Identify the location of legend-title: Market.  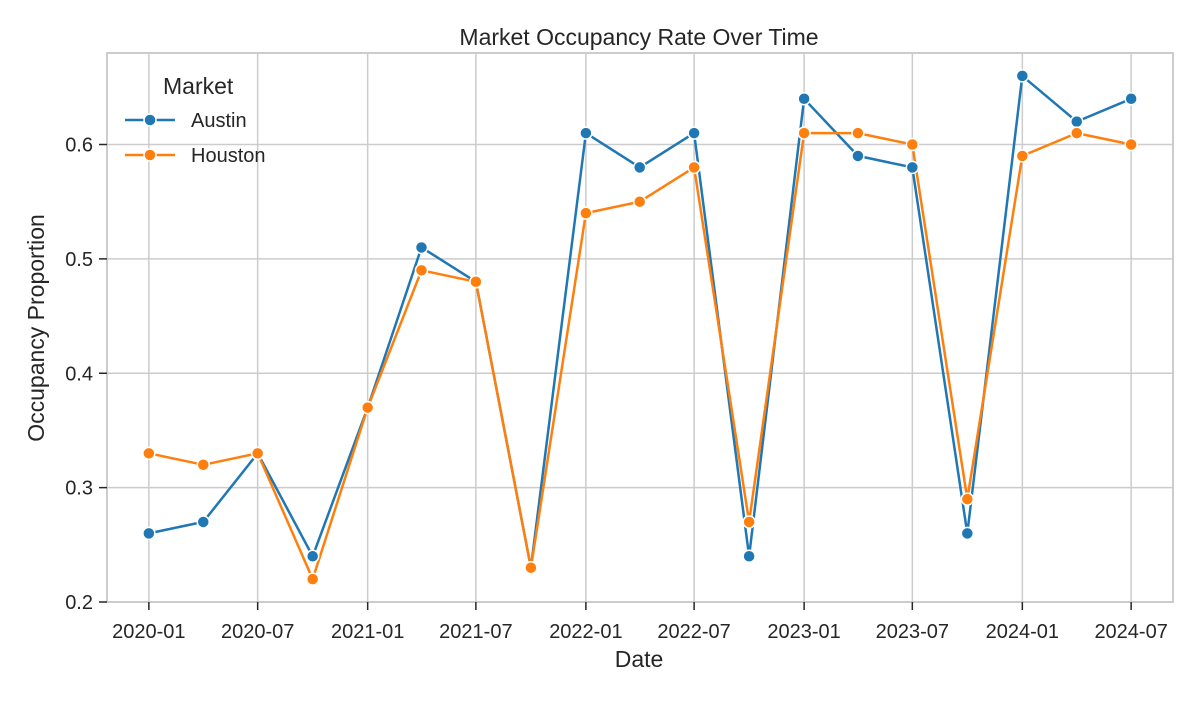
(198, 86).